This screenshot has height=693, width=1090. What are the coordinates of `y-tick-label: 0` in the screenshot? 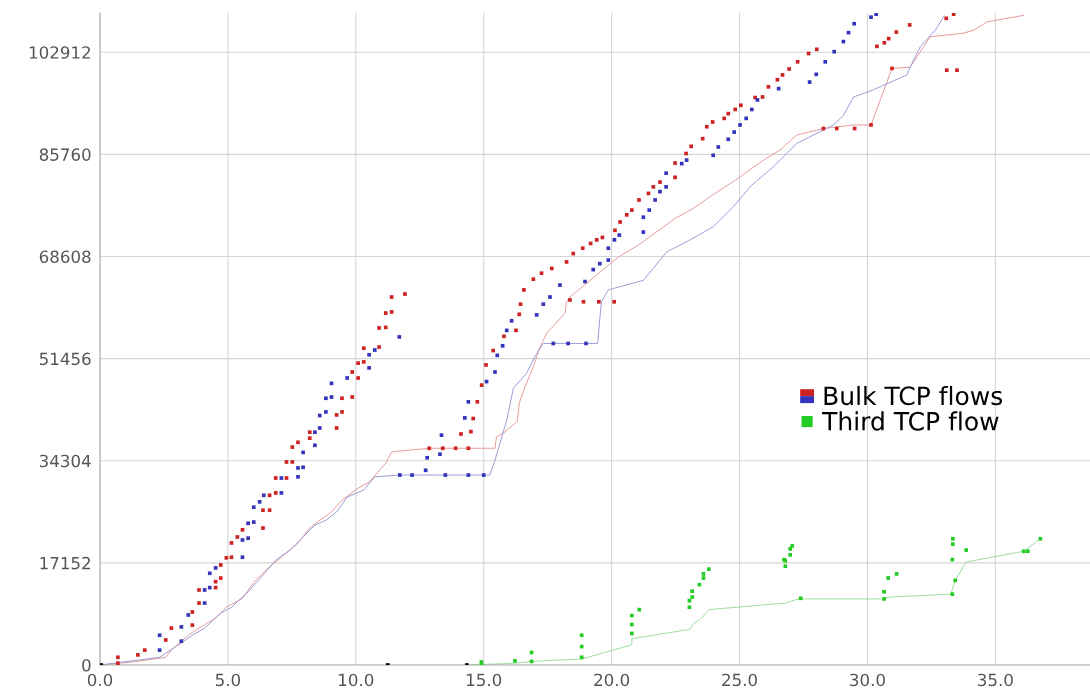 It's located at (86, 665).